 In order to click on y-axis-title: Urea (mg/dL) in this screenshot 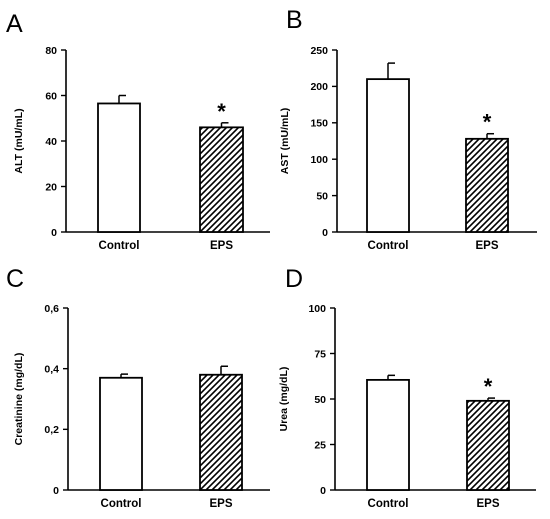, I will do `click(284, 399)`.